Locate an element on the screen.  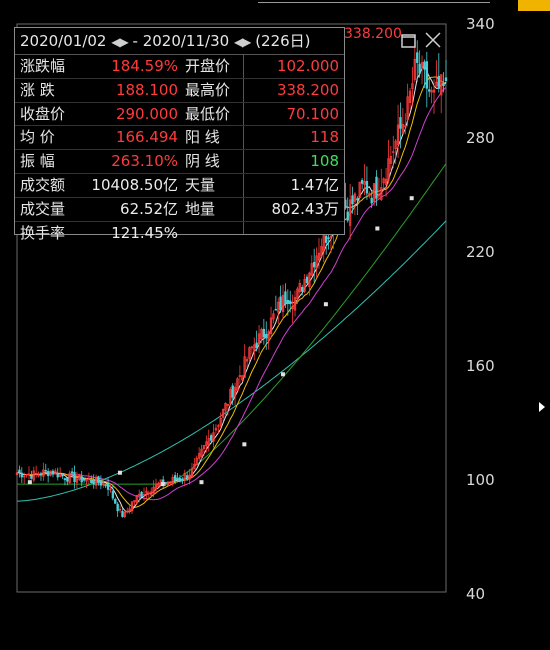
stat-value: 166.494 is located at coordinates (146, 137).